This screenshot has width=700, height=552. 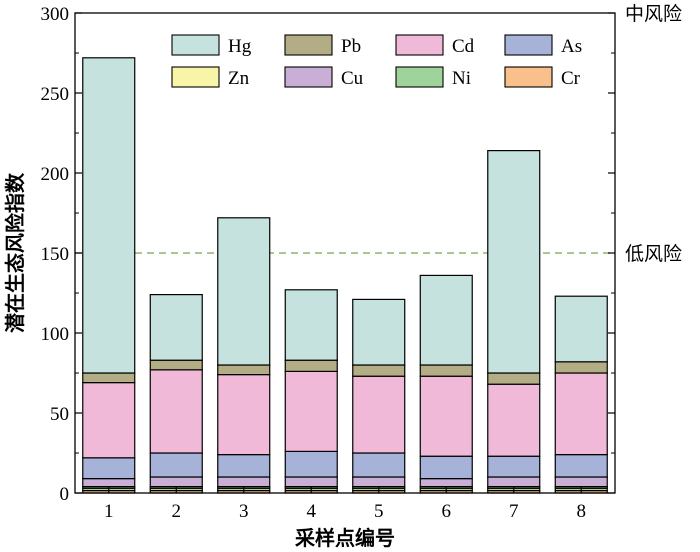 I want to click on x-tick-label-1: 1, so click(x=109, y=511).